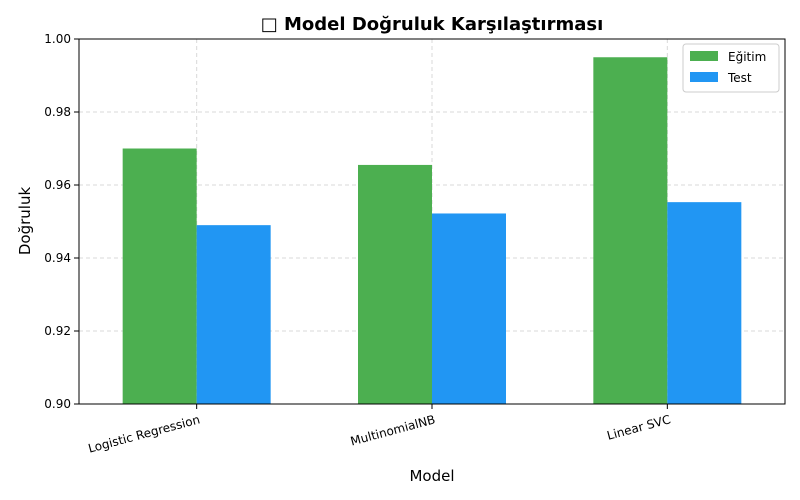 The width and height of the screenshot is (800, 500). What do you see at coordinates (432, 24) in the screenshot?
I see `chart-title: □ Model Doğruluk Karşılaştırması` at bounding box center [432, 24].